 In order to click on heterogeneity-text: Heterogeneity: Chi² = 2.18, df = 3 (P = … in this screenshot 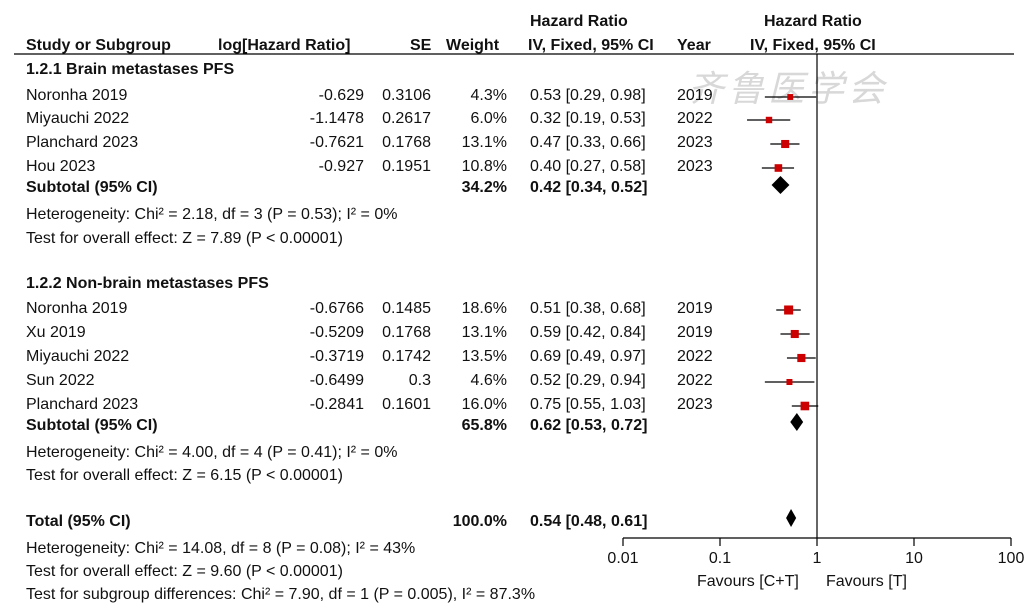, I will do `click(212, 214)`.